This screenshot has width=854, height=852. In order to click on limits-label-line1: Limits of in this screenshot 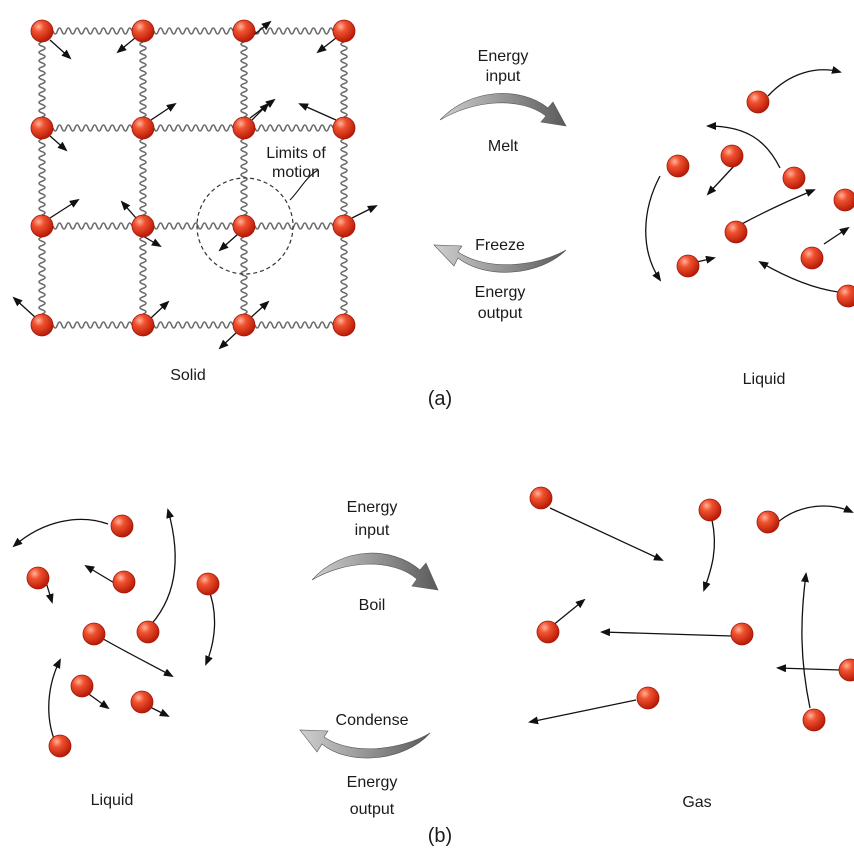, I will do `click(296, 153)`.